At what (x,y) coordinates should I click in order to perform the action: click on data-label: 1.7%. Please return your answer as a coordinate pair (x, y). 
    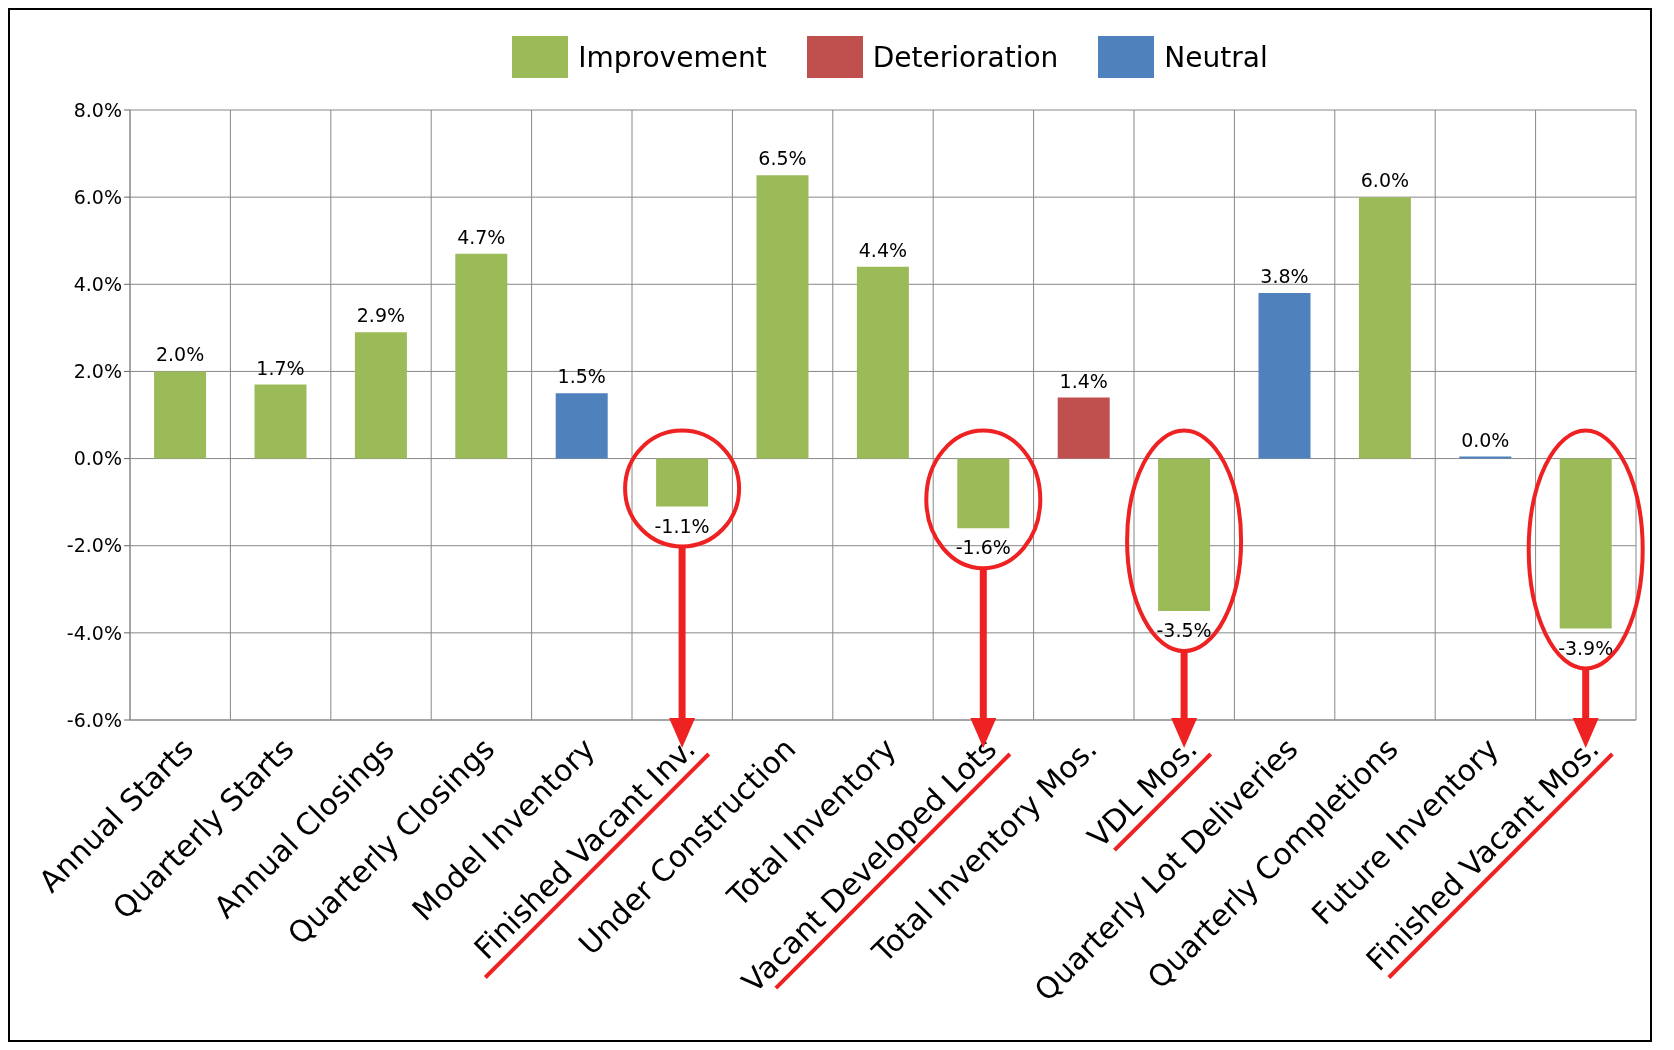
    Looking at the image, I should click on (280, 367).